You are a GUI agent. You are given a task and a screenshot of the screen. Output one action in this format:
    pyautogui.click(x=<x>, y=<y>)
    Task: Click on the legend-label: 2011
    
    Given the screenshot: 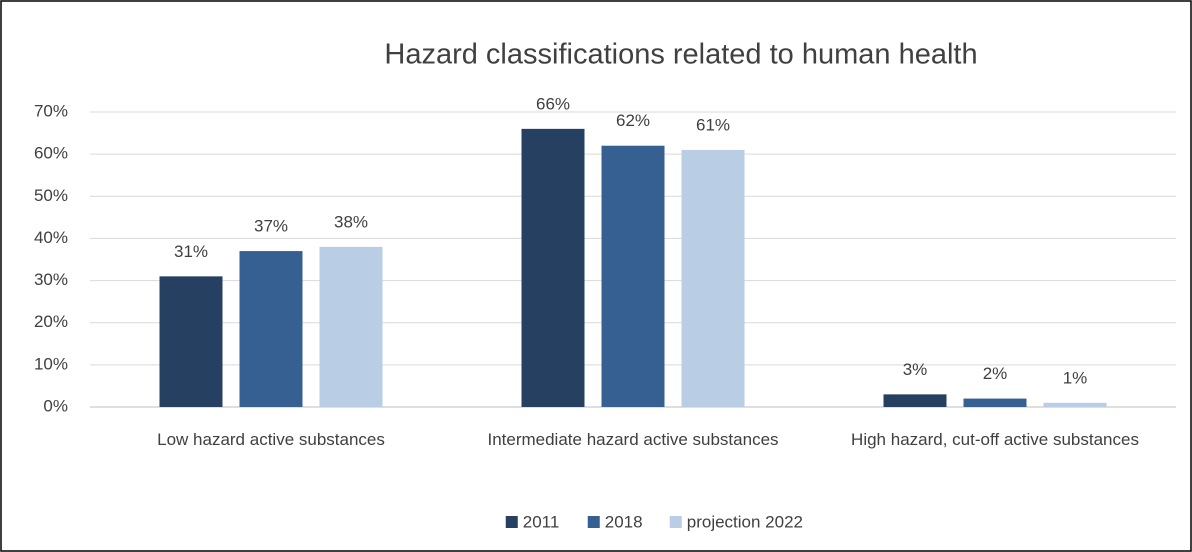 What is the action you would take?
    pyautogui.click(x=541, y=521)
    